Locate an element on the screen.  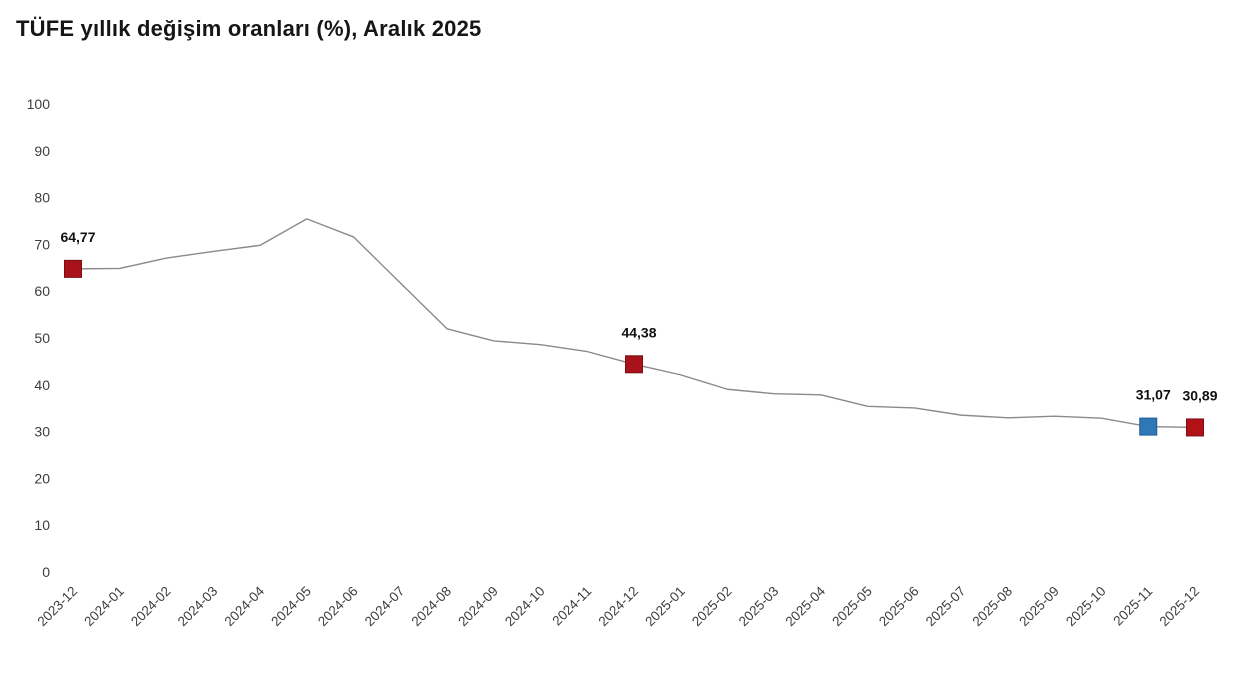
x-axis-tick-label: 2025-11 is located at coordinates (1132, 606).